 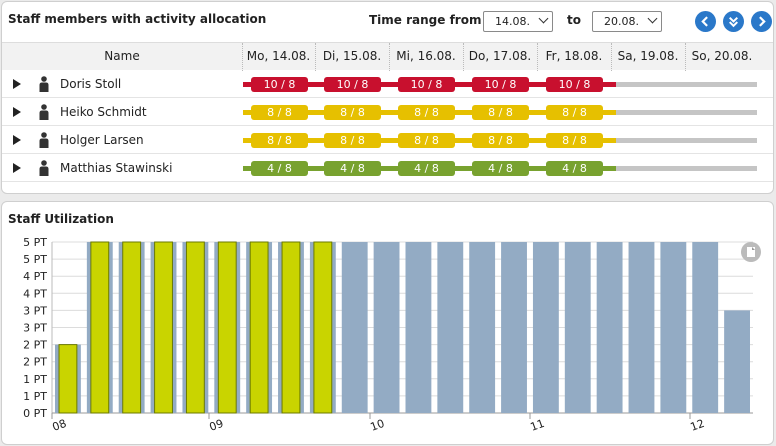 I want to click on to-date-value: 20.08., so click(x=621, y=21).